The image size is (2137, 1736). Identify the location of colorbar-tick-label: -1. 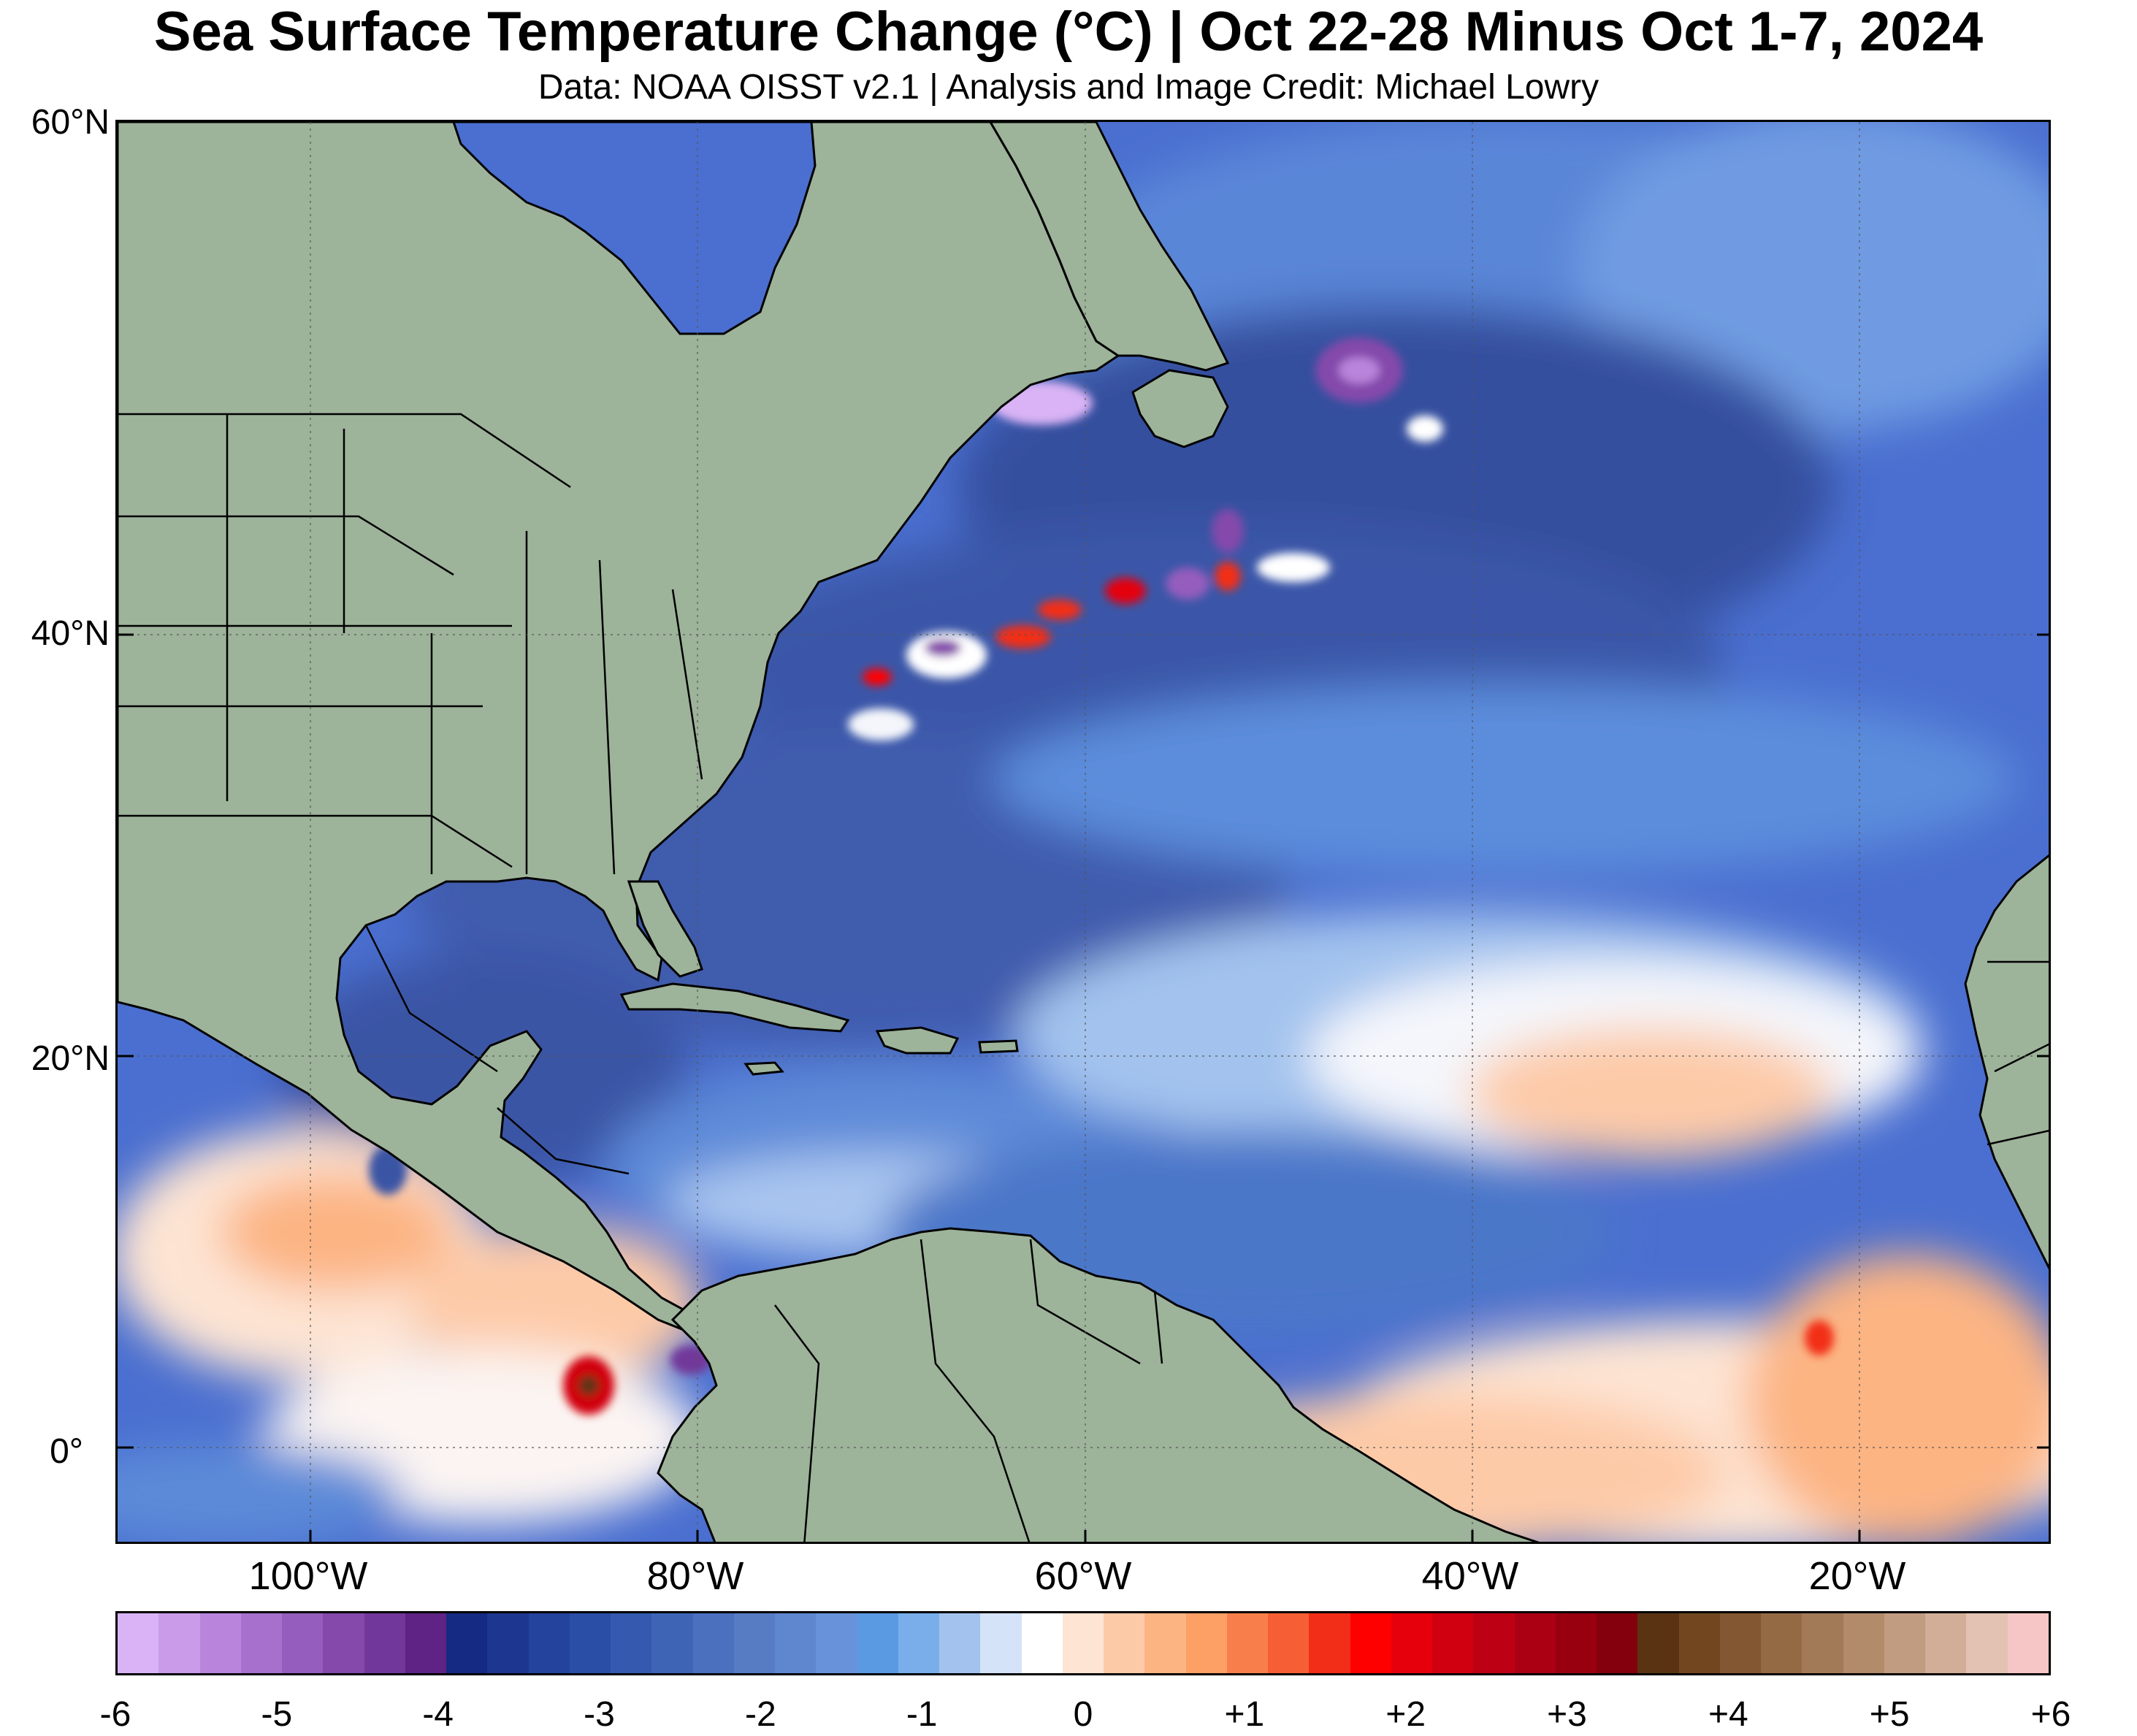
(922, 1714).